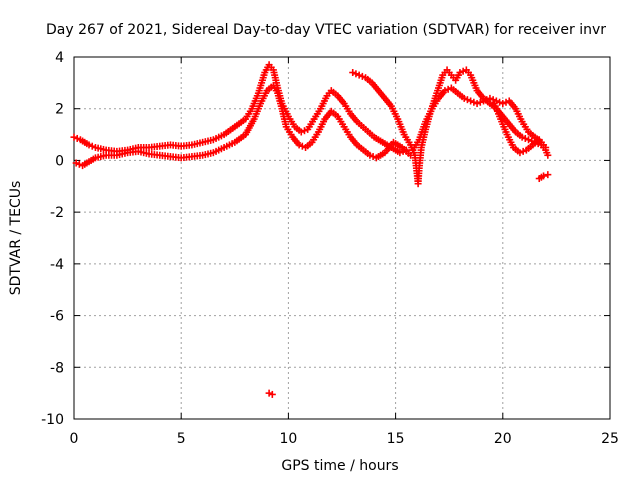 The image size is (640, 480). What do you see at coordinates (610, 439) in the screenshot?
I see `x-tick-label: 25` at bounding box center [610, 439].